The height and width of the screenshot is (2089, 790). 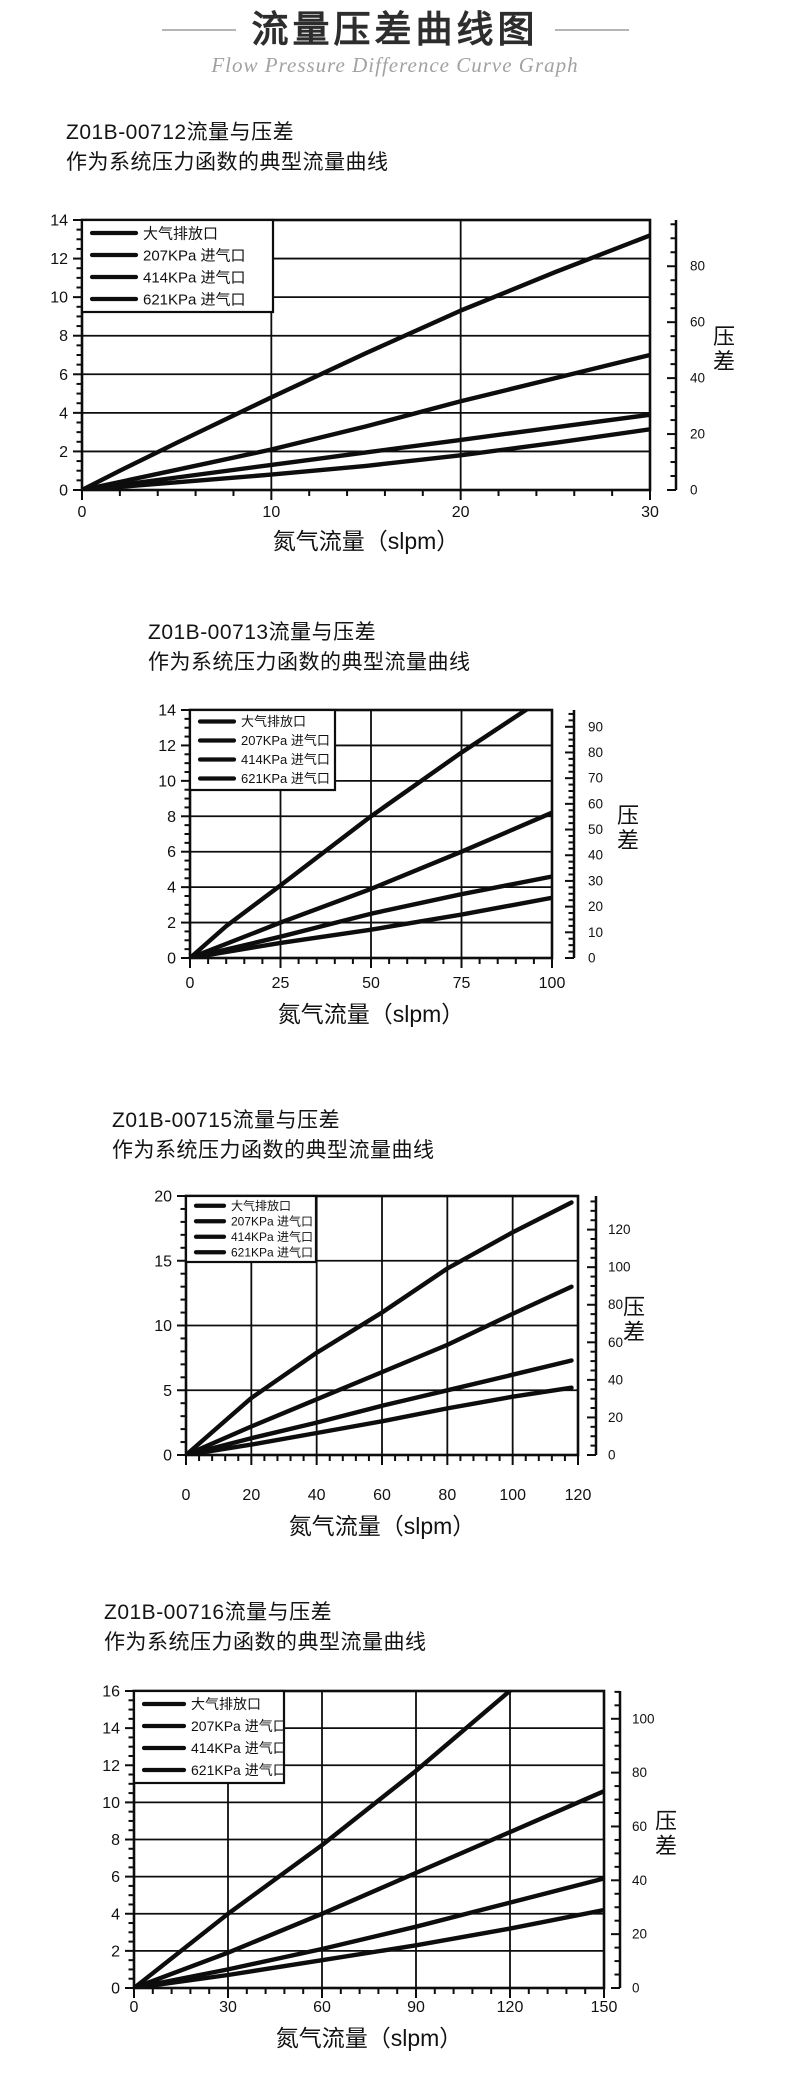 I want to click on page-subtitle: Flow Pressure Difference Curve Graph, so click(x=395, y=65).